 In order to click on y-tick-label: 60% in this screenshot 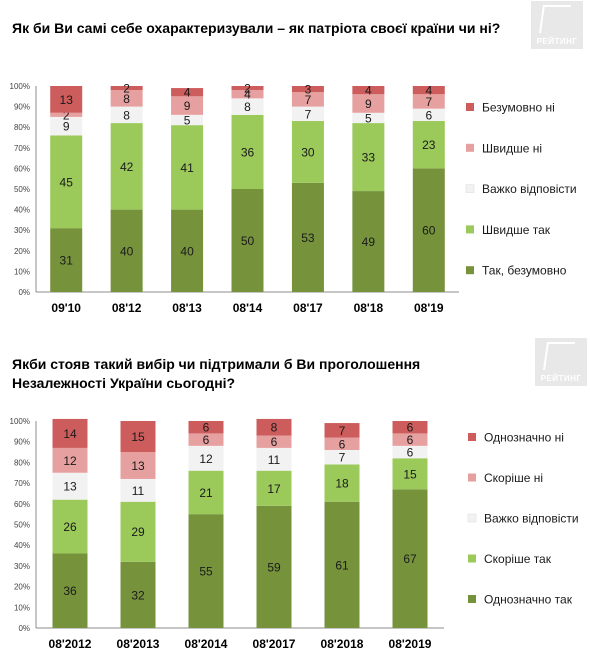, I will do `click(22, 504)`.